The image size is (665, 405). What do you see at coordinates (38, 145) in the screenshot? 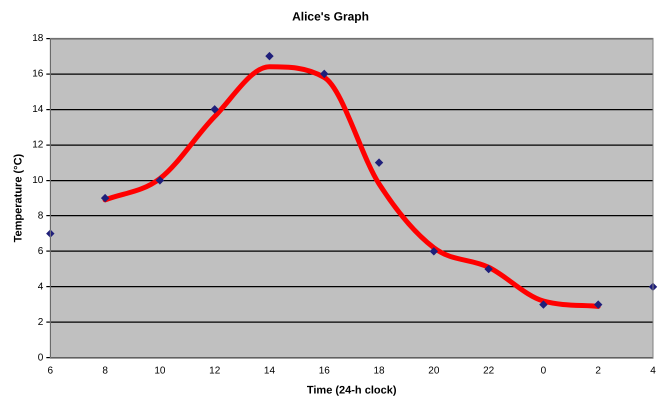
I see `y-tick-label: 12` at bounding box center [38, 145].